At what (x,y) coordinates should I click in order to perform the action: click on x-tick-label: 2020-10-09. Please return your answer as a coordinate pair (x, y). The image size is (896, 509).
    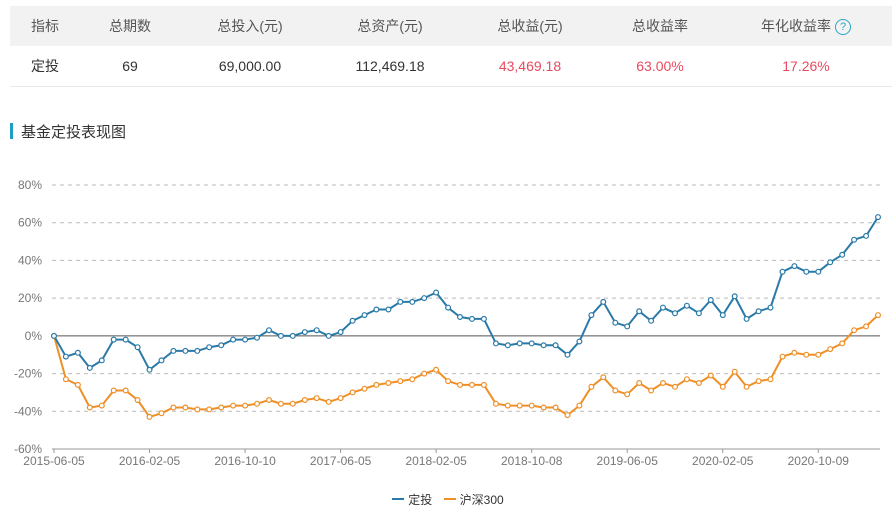
    Looking at the image, I should click on (819, 461).